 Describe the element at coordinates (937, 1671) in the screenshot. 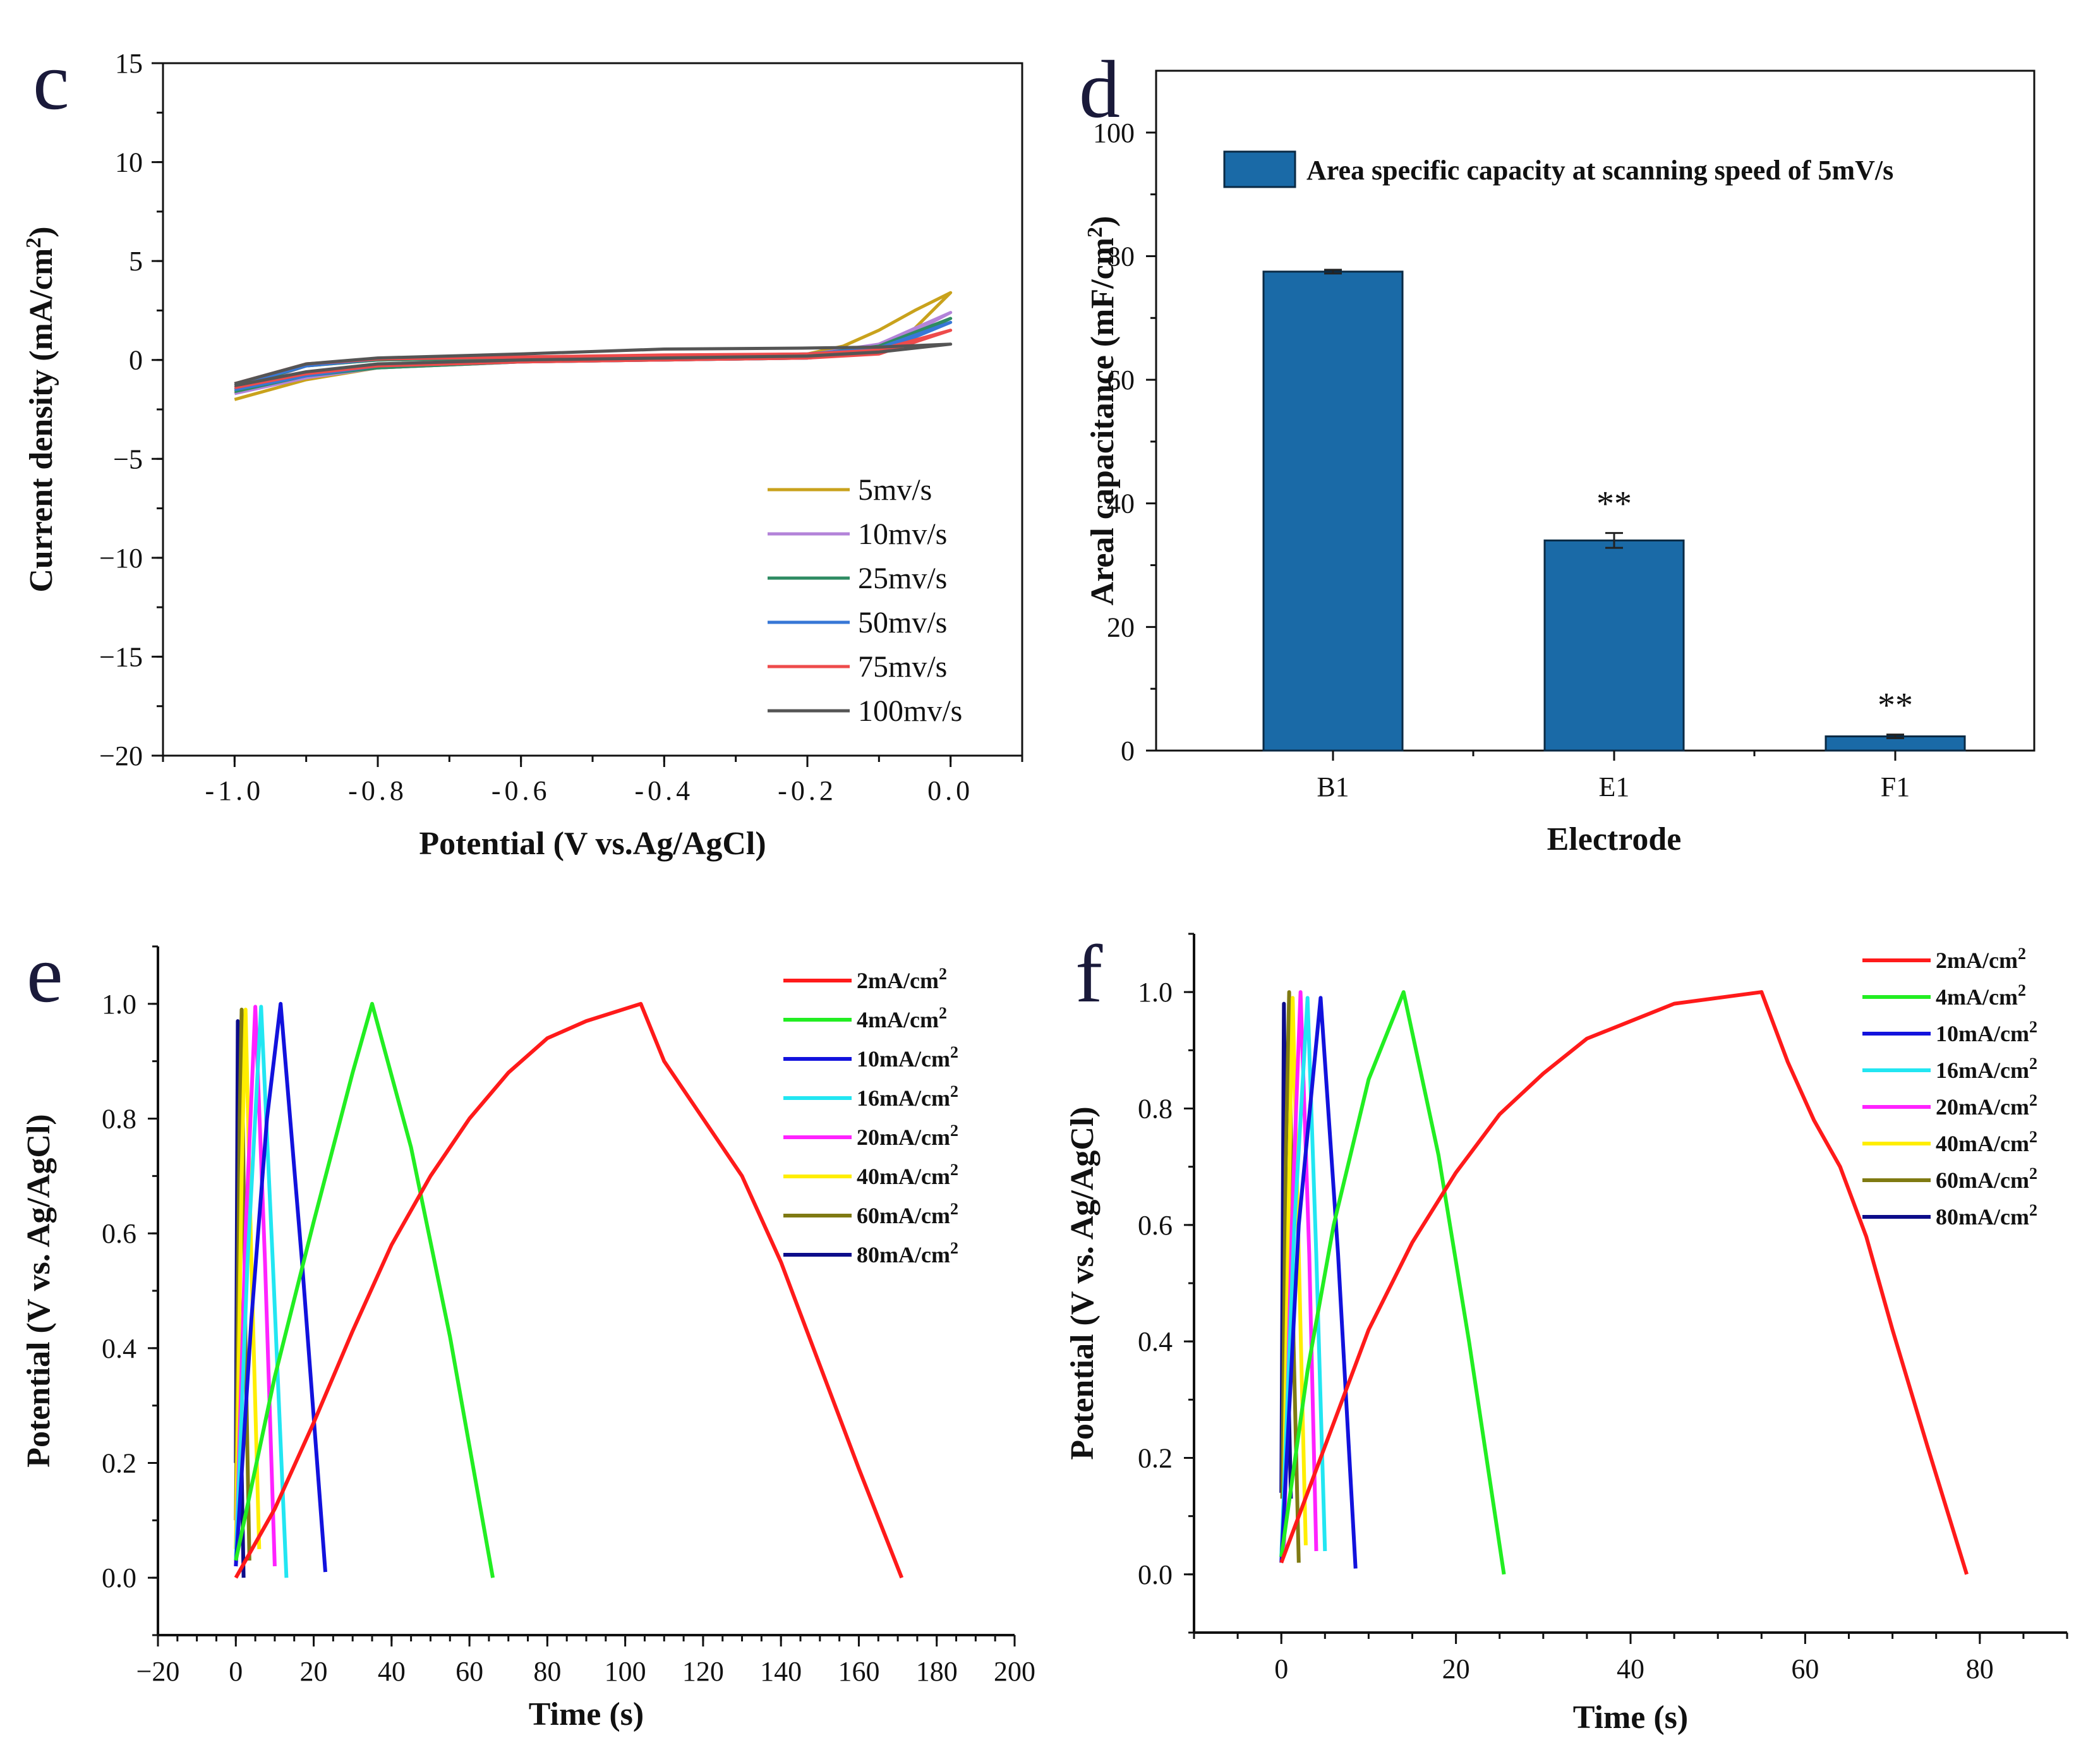

I see `x-tick-label: 180` at that location.